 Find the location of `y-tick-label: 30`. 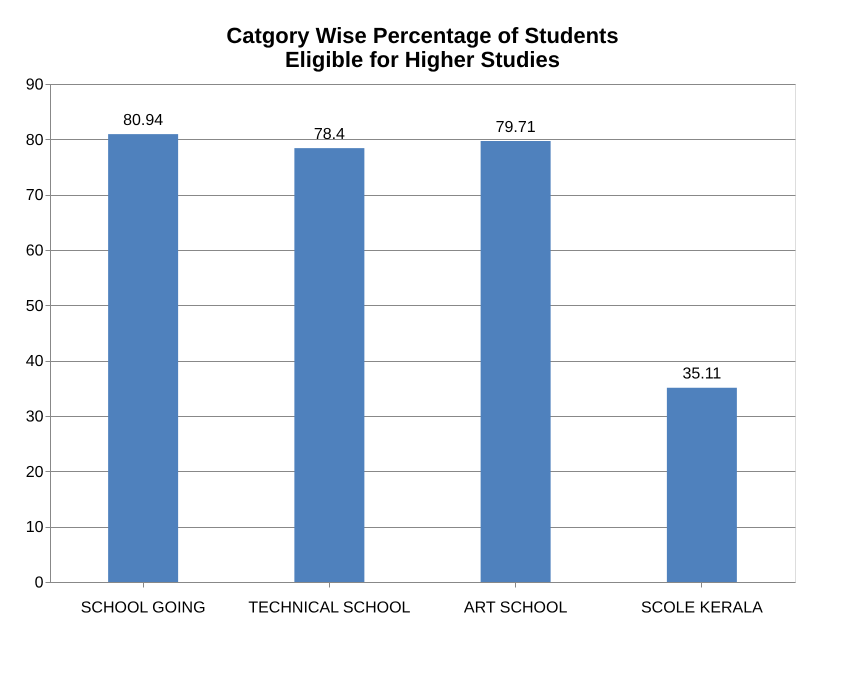

y-tick-label: 30 is located at coordinates (35, 417).